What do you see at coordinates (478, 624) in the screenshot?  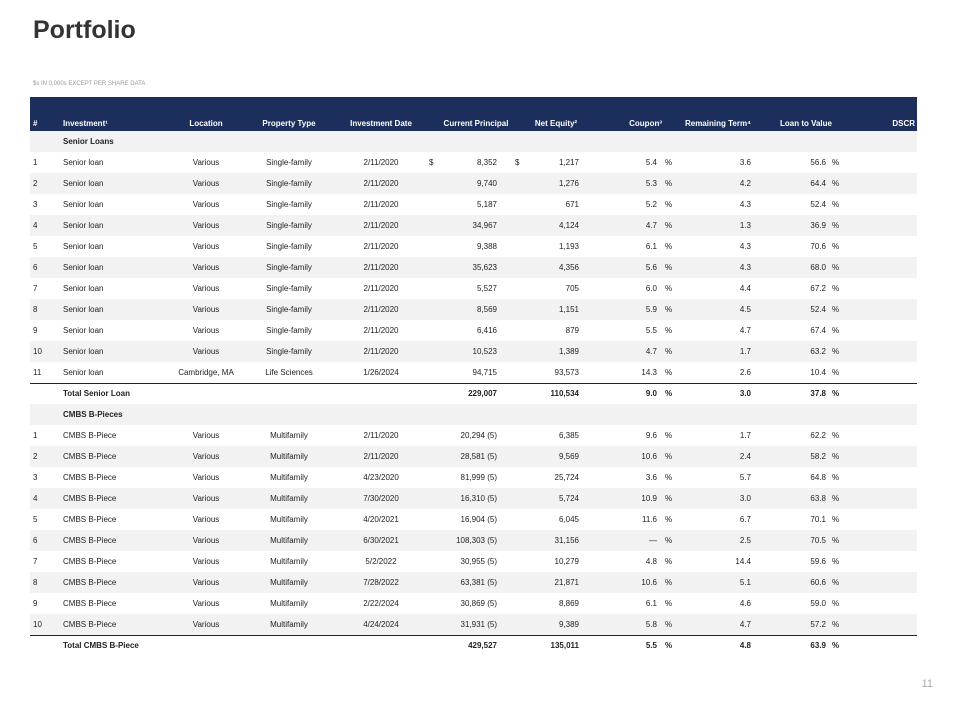 I see `cell: 31,931 (5)` at bounding box center [478, 624].